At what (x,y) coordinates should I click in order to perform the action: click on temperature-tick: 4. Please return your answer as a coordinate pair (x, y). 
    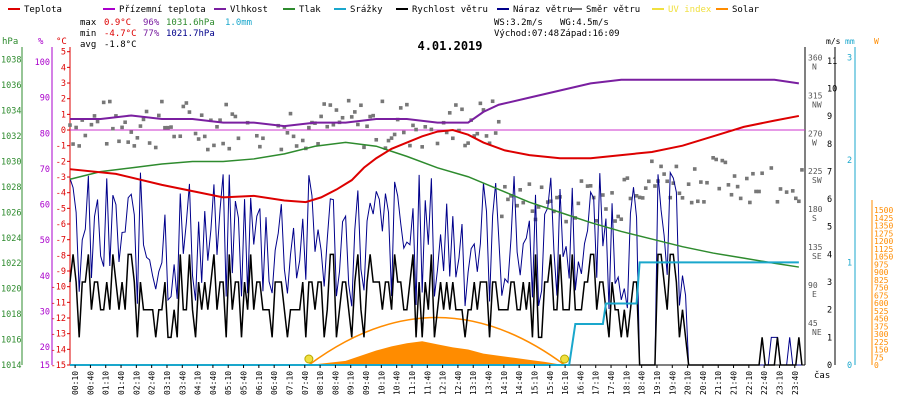
    Looking at the image, I should click on (63, 68).